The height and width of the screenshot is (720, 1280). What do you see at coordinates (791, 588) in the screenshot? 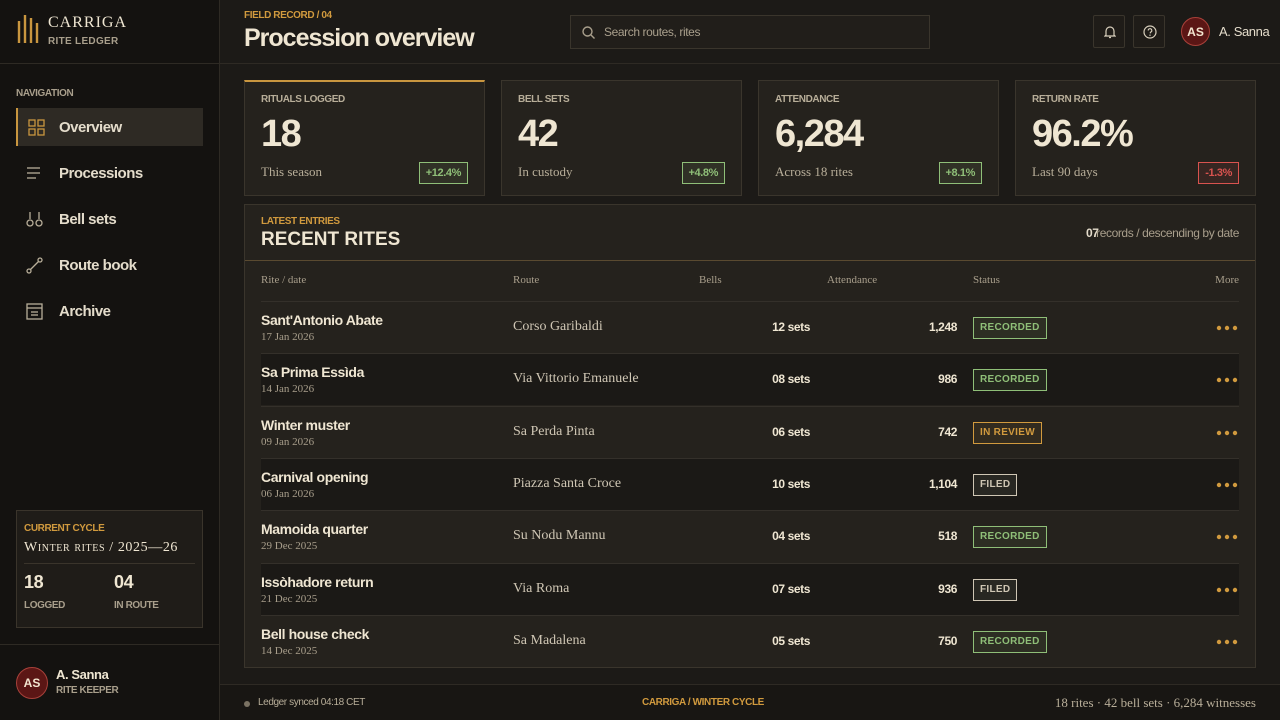
I see `bells: 07 sets` at bounding box center [791, 588].